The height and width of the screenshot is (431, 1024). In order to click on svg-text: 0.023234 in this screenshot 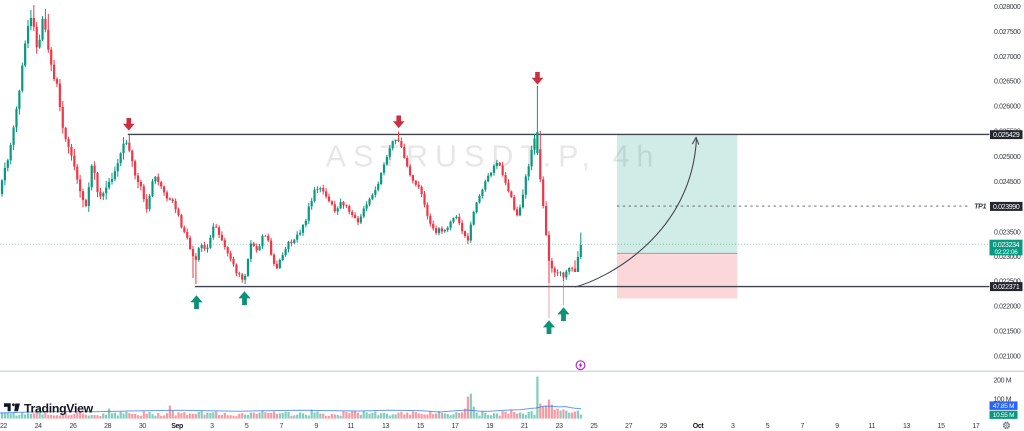, I will do `click(1006, 245)`.